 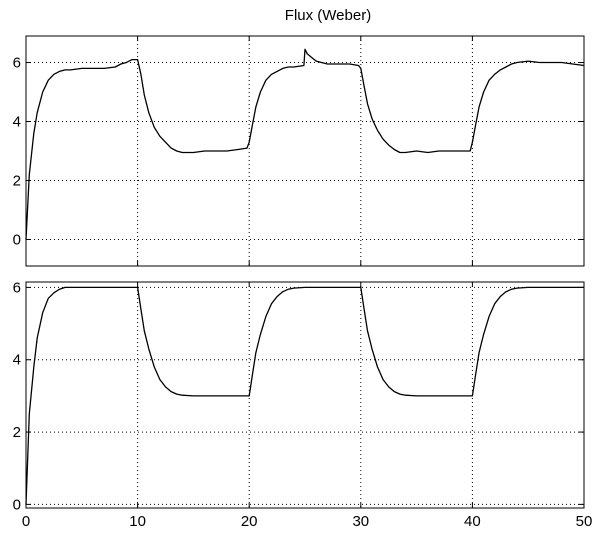 I want to click on x-tick-label: 30, so click(x=360, y=521).